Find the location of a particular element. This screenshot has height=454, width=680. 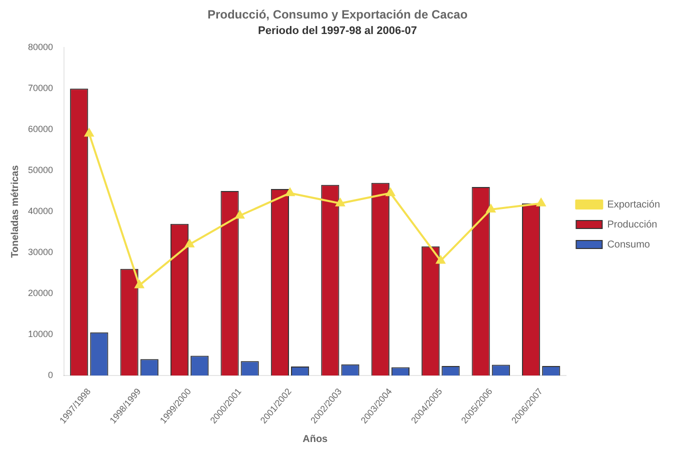

legend-label: Consumo is located at coordinates (628, 244).